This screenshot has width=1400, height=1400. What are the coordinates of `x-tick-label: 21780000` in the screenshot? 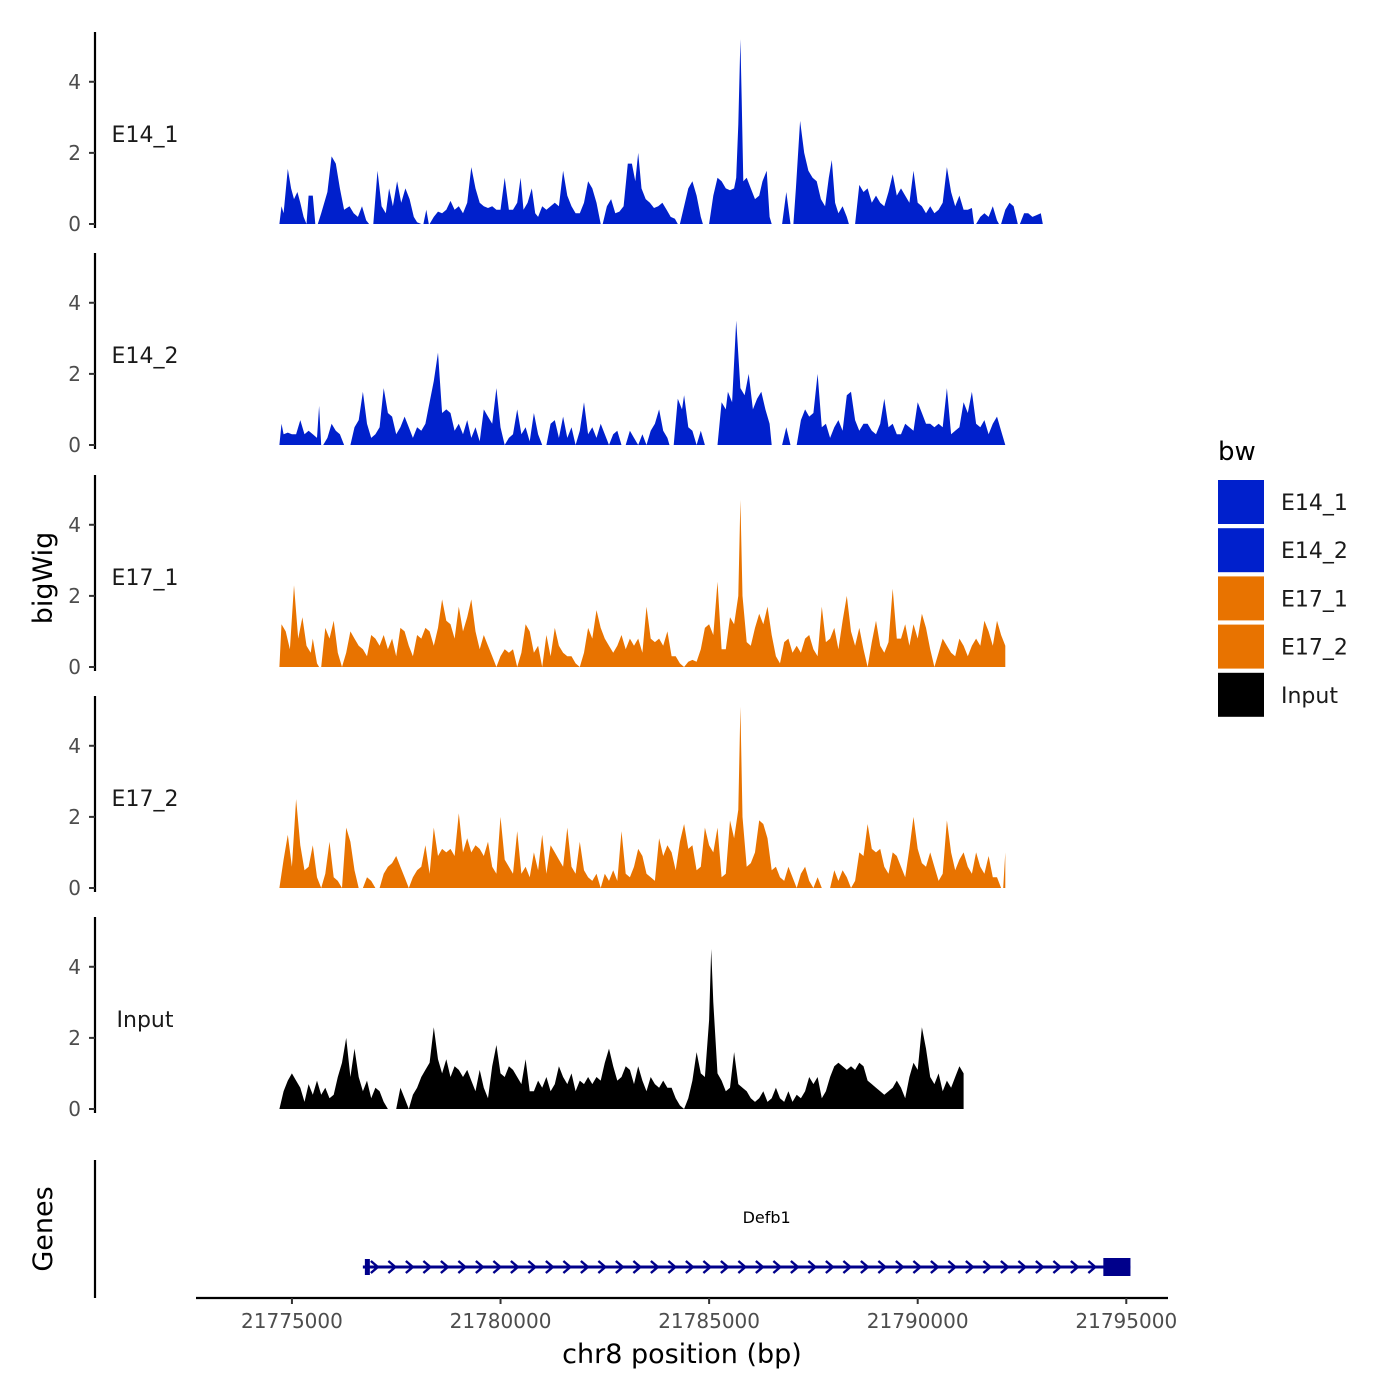 It's located at (501, 1321).